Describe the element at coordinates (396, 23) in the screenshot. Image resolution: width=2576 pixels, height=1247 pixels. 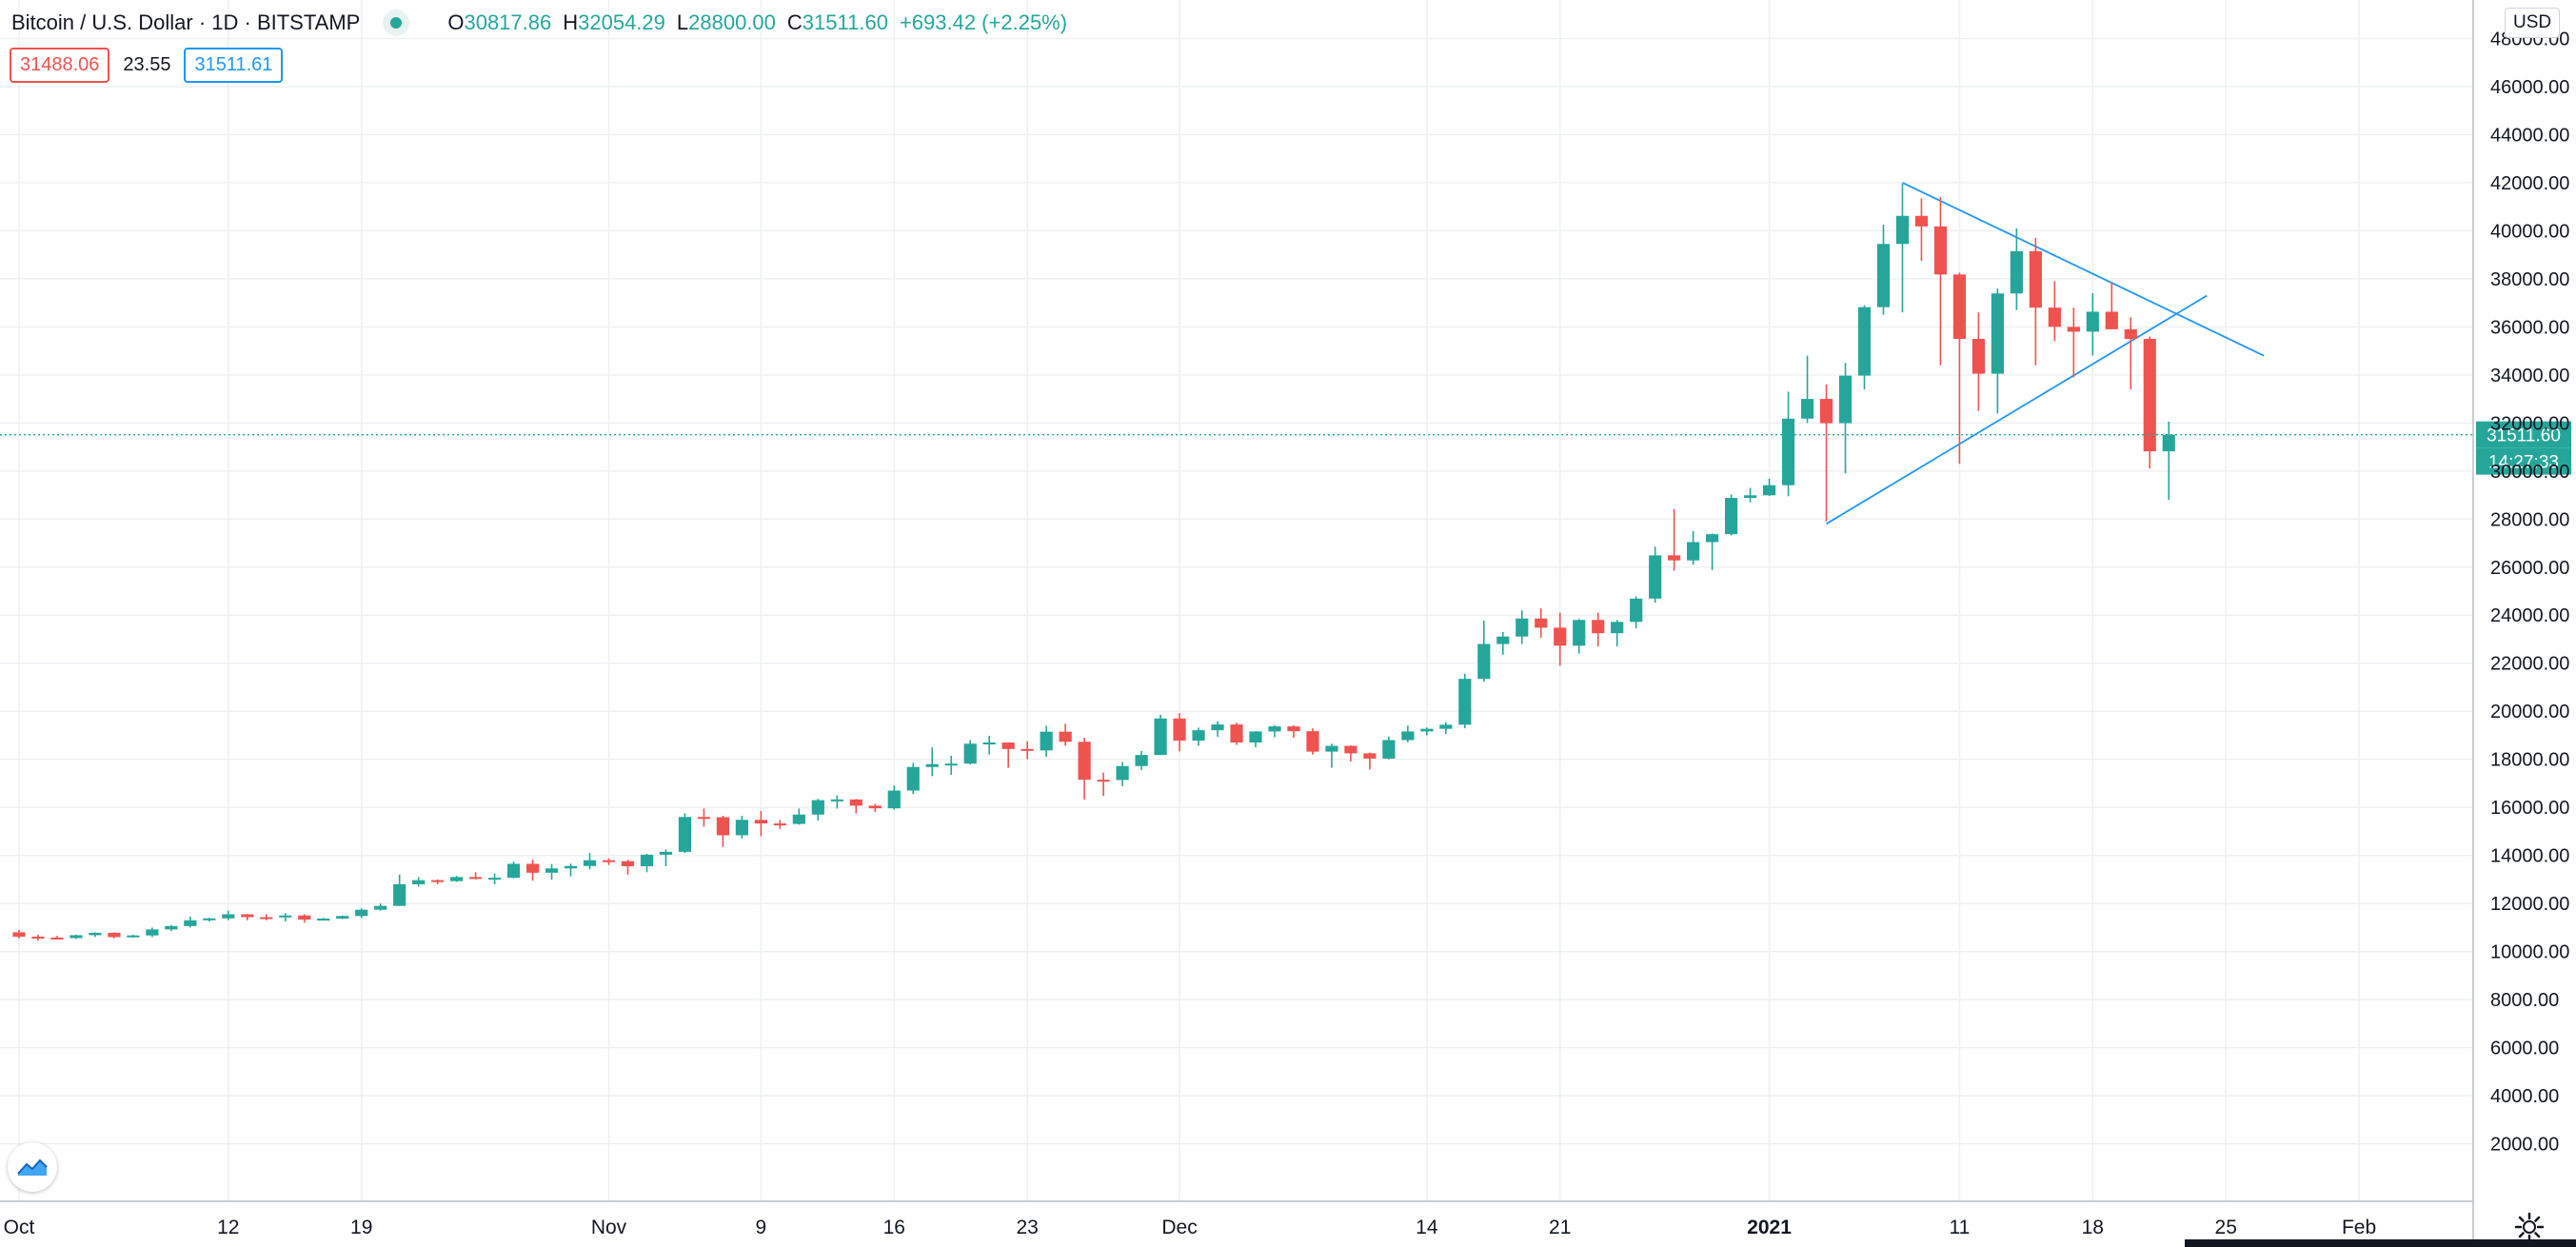
I see `market-status-icon` at that location.